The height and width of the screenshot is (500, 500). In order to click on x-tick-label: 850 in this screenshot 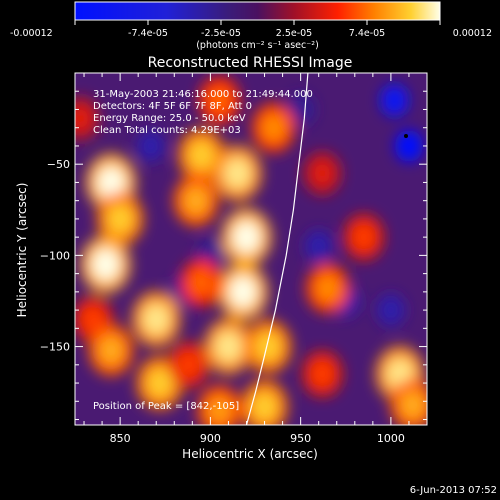, I will do `click(120, 438)`.